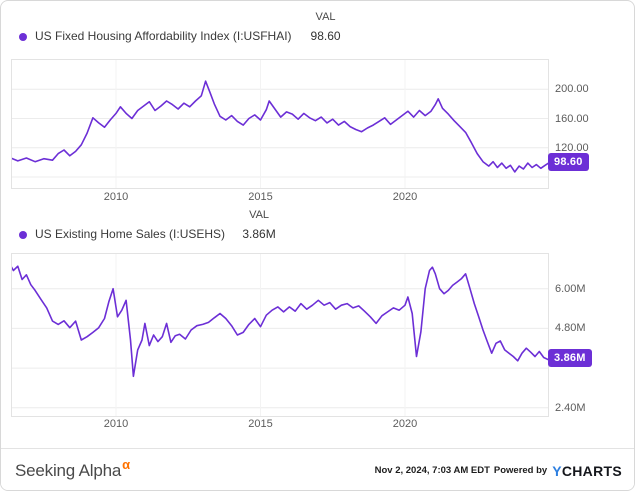 This screenshot has width=635, height=491. What do you see at coordinates (570, 288) in the screenshot?
I see `y-axis-label: 6.00M` at bounding box center [570, 288].